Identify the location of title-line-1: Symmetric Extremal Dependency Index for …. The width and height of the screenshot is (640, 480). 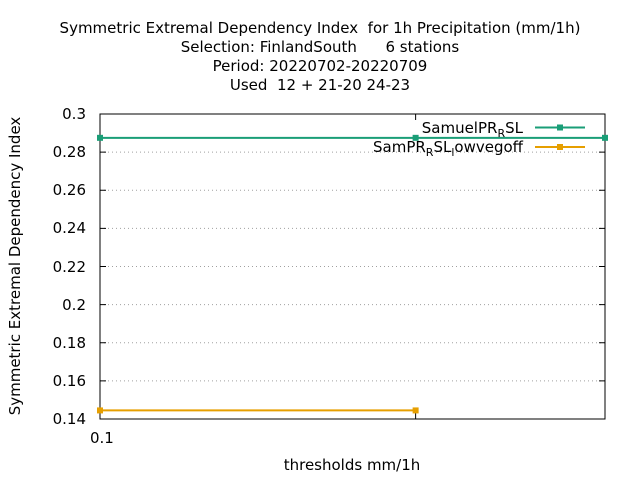
(320, 28).